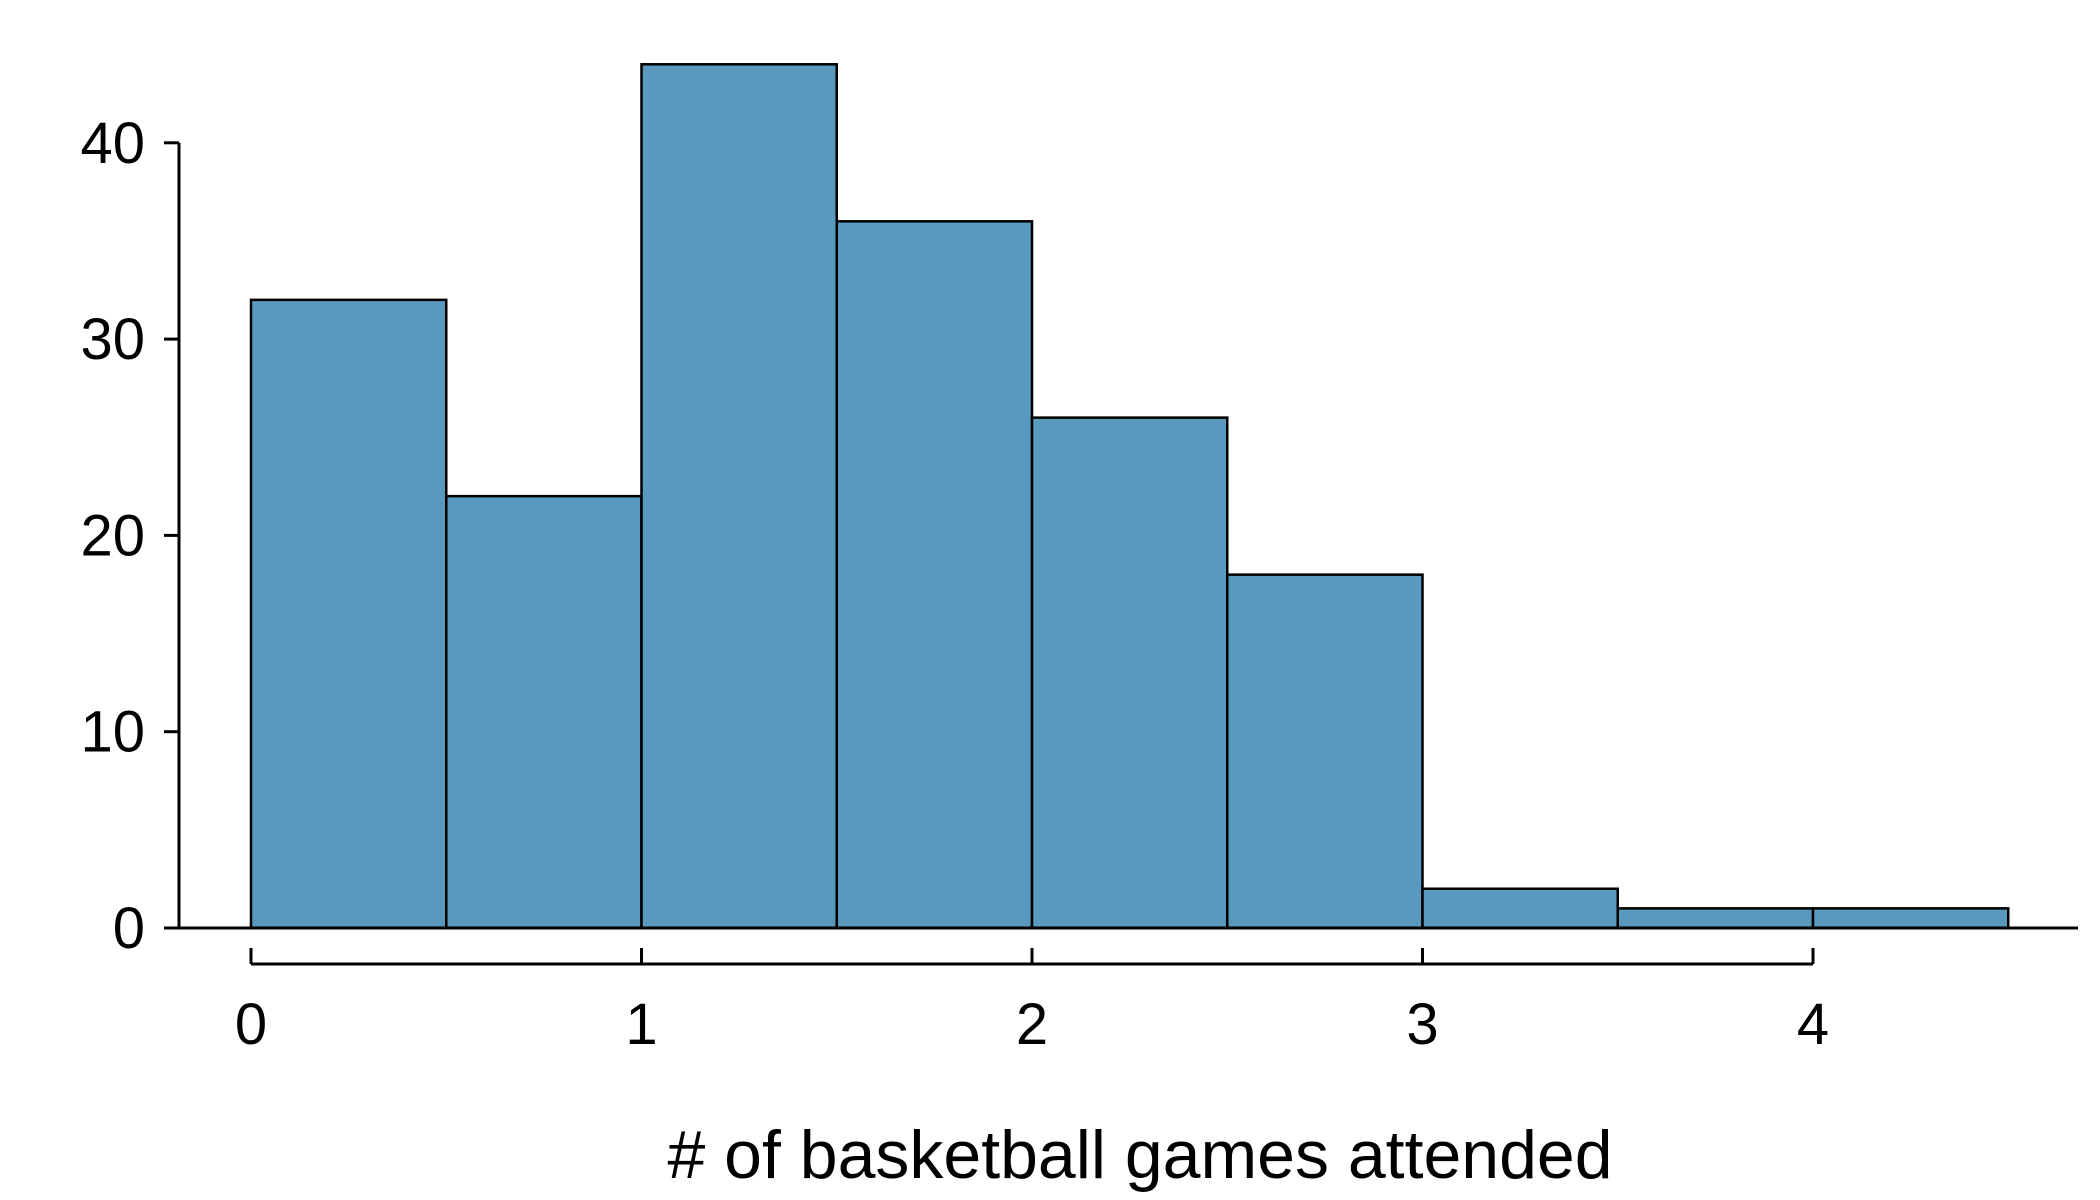  Describe the element at coordinates (641, 1024) in the screenshot. I see `x-tick-label: 1` at that location.